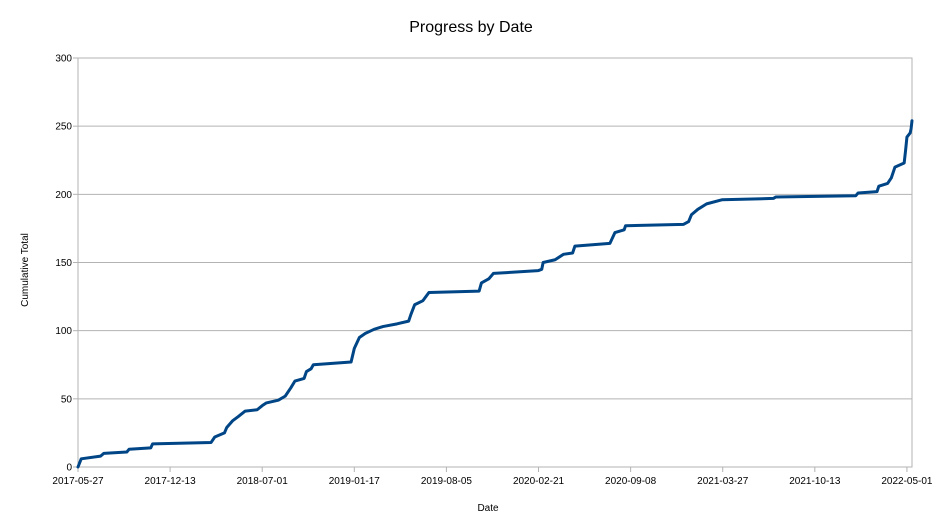 The image size is (943, 530). What do you see at coordinates (355, 481) in the screenshot?
I see `x-tick-label: 2019-01-17` at bounding box center [355, 481].